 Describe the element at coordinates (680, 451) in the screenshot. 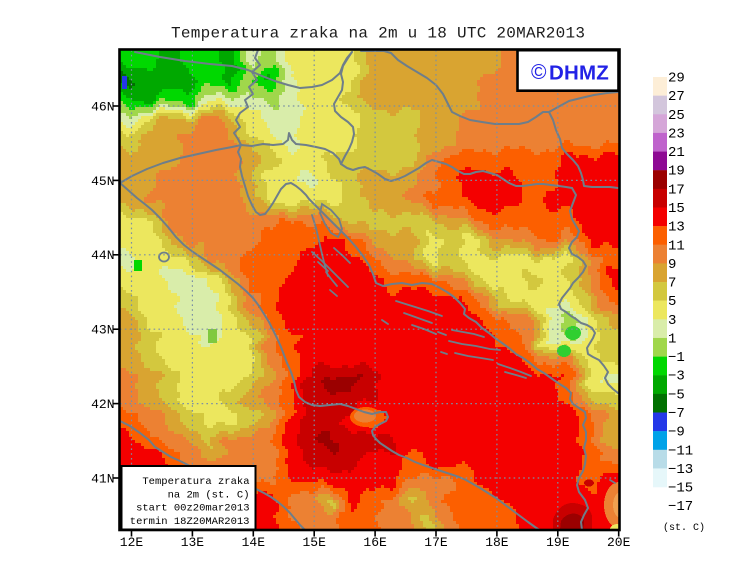

I see `svg-text: −11` at that location.